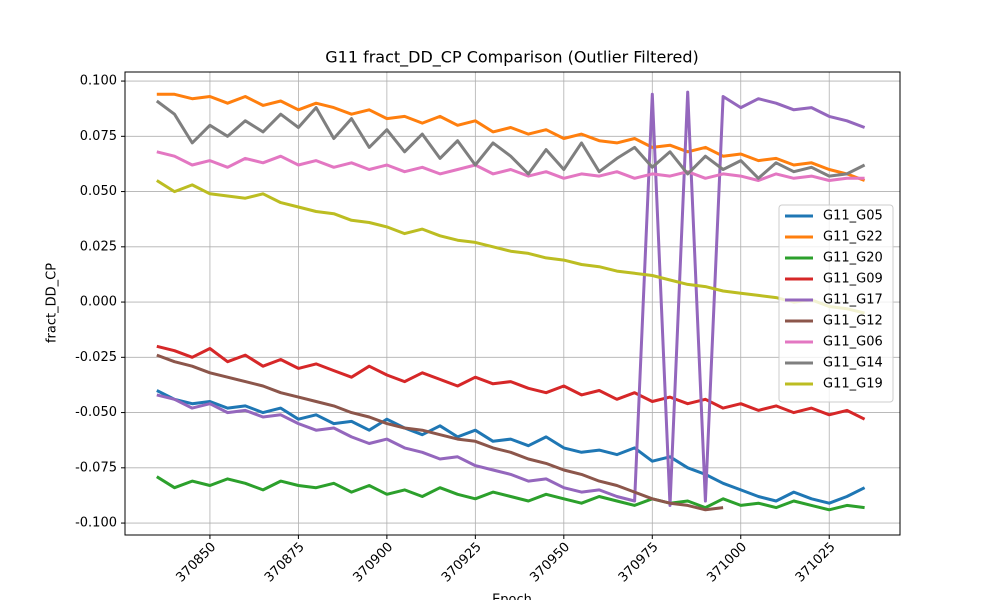  What do you see at coordinates (853, 363) in the screenshot?
I see `legend-label: G11_G14` at bounding box center [853, 363].